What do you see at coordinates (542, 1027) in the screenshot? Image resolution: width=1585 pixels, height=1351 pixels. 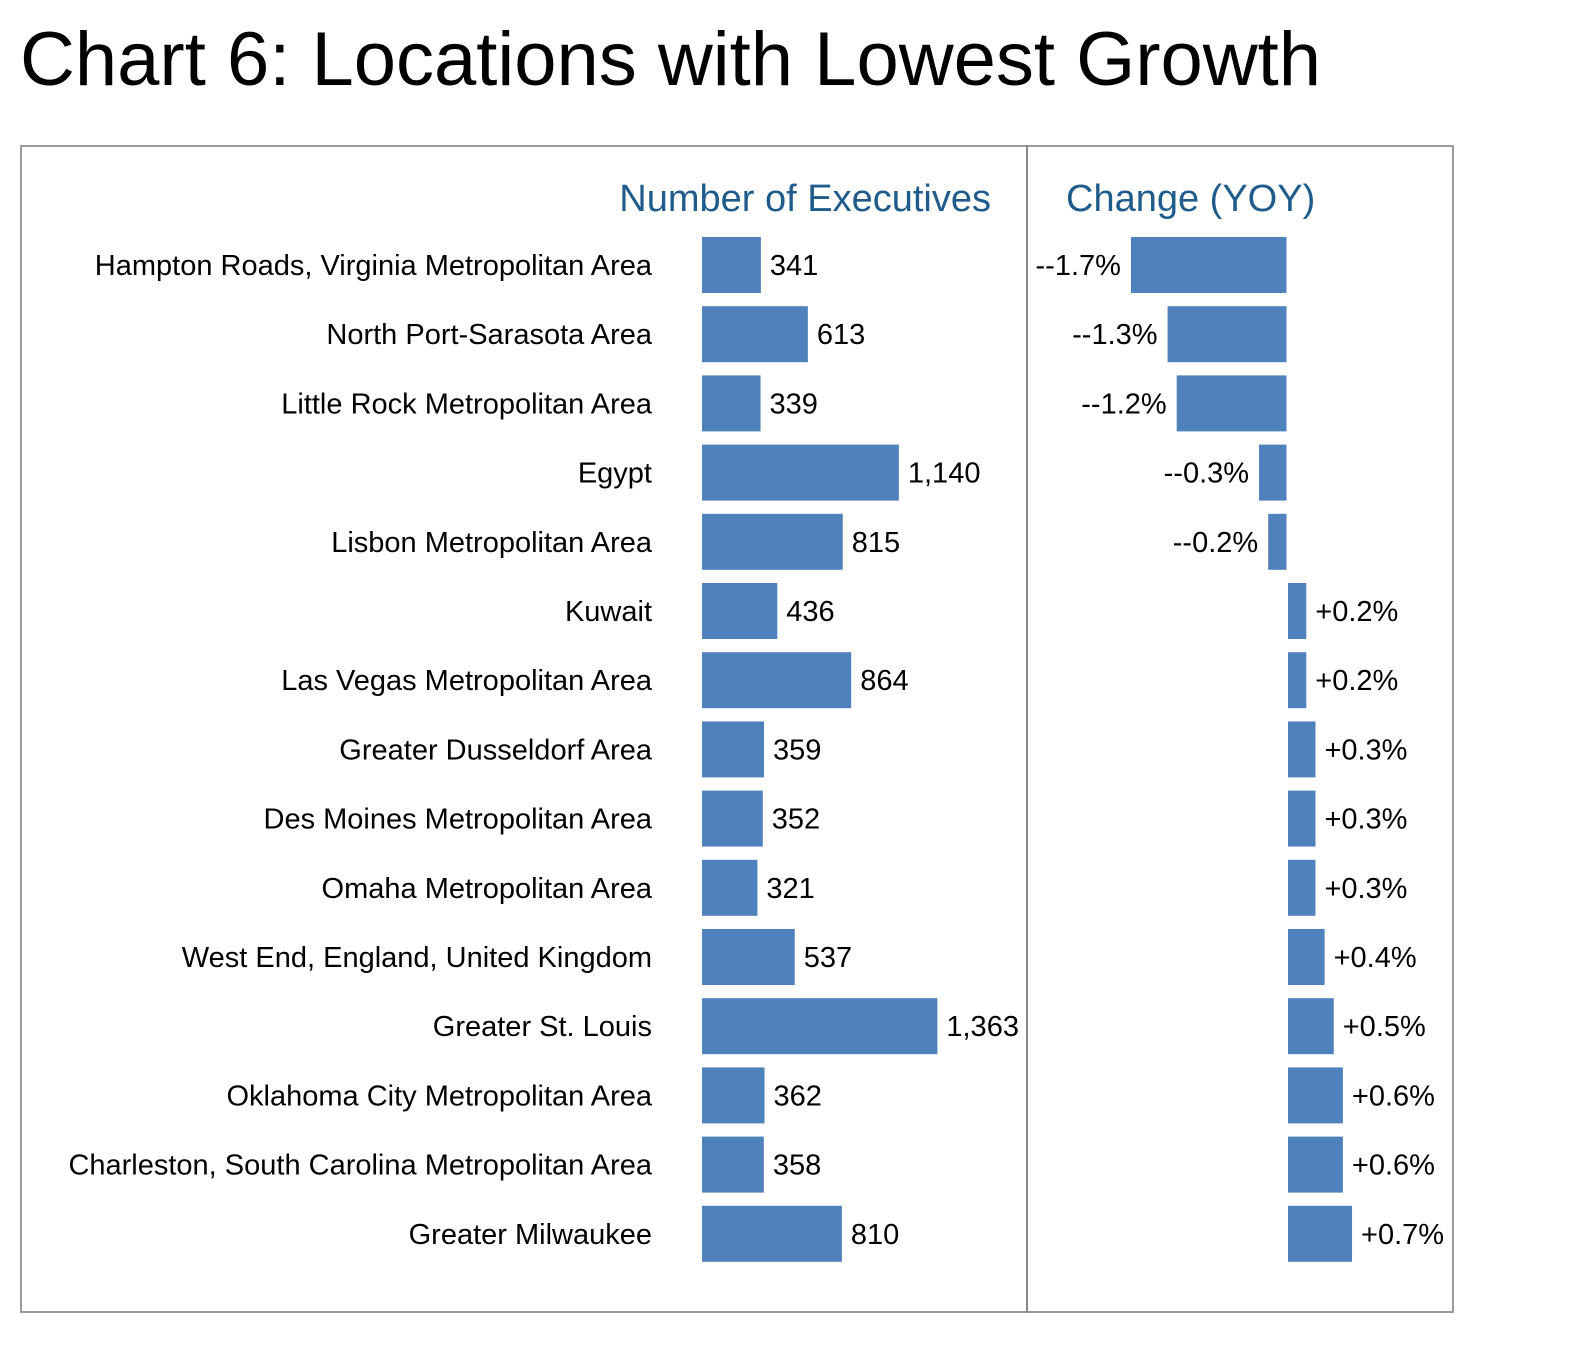 I see `category-label: Greater St. Louis` at bounding box center [542, 1027].